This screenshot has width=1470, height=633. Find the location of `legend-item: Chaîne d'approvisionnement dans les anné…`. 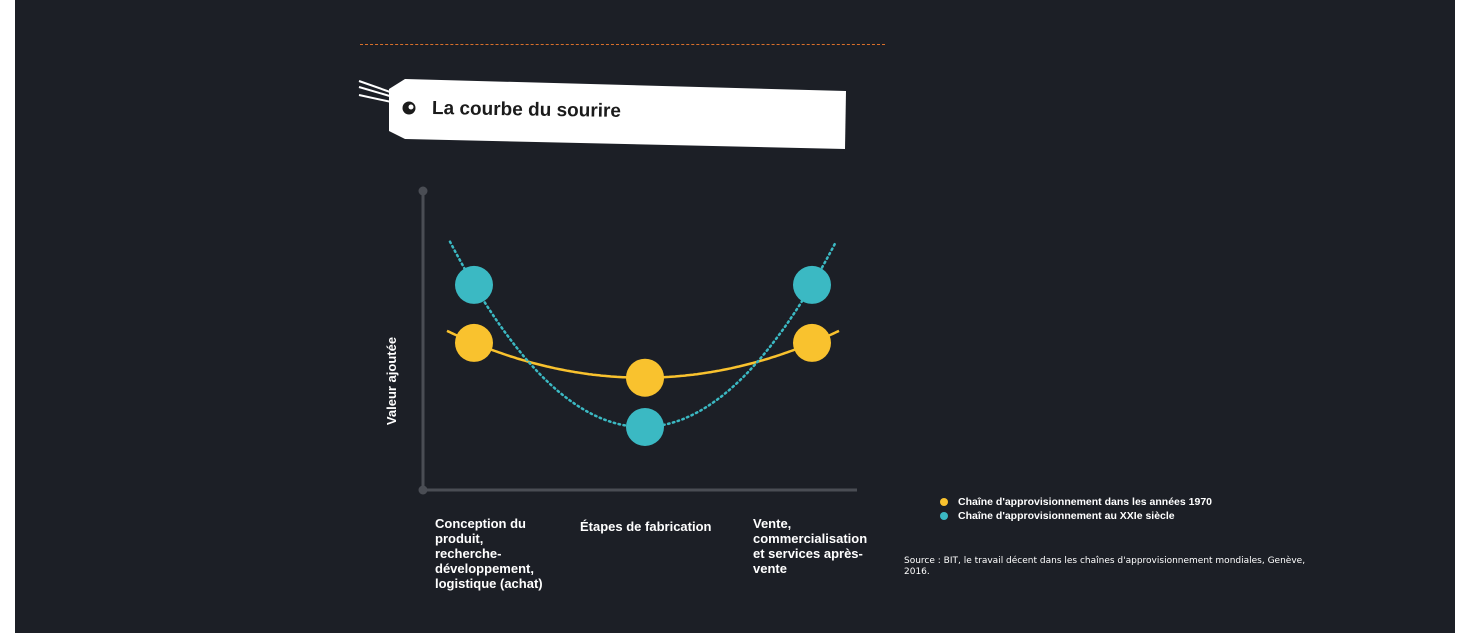

legend-item: Chaîne d'approvisionnement dans les anné… is located at coordinates (1076, 502).